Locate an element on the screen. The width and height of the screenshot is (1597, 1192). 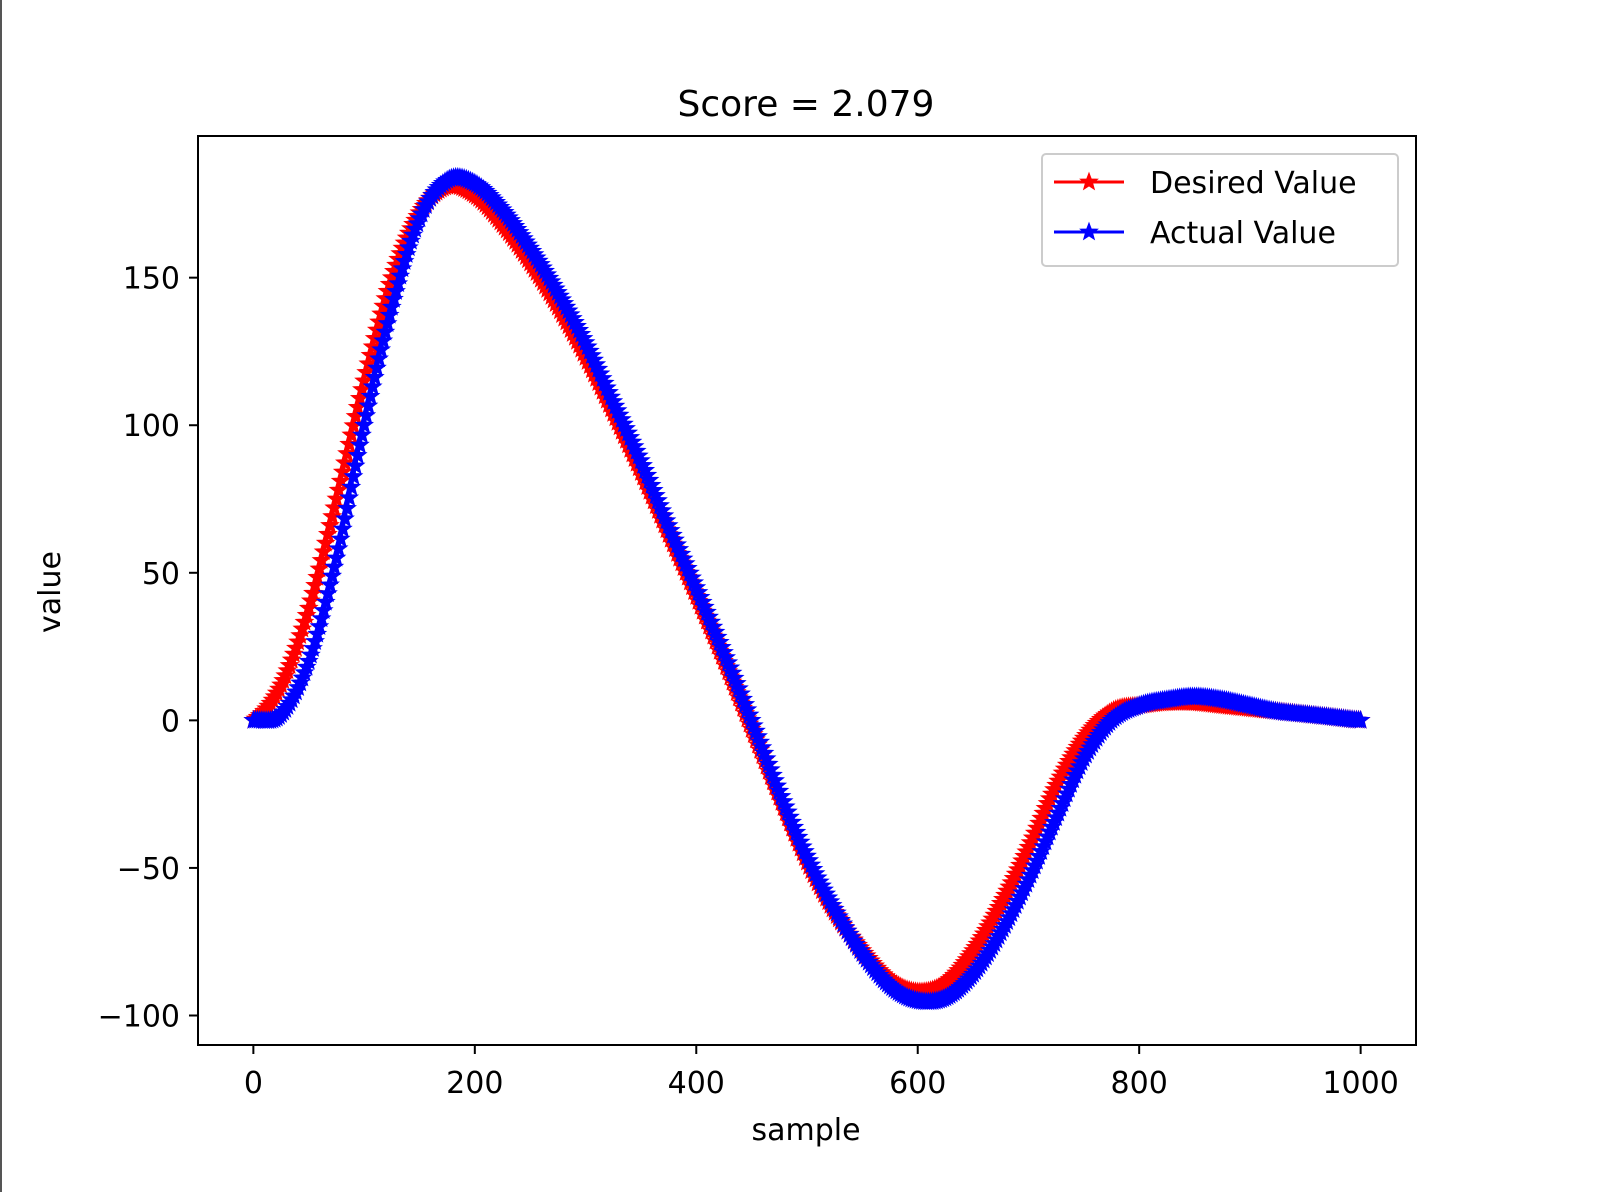
y-tick-label: 150 is located at coordinates (151, 279).